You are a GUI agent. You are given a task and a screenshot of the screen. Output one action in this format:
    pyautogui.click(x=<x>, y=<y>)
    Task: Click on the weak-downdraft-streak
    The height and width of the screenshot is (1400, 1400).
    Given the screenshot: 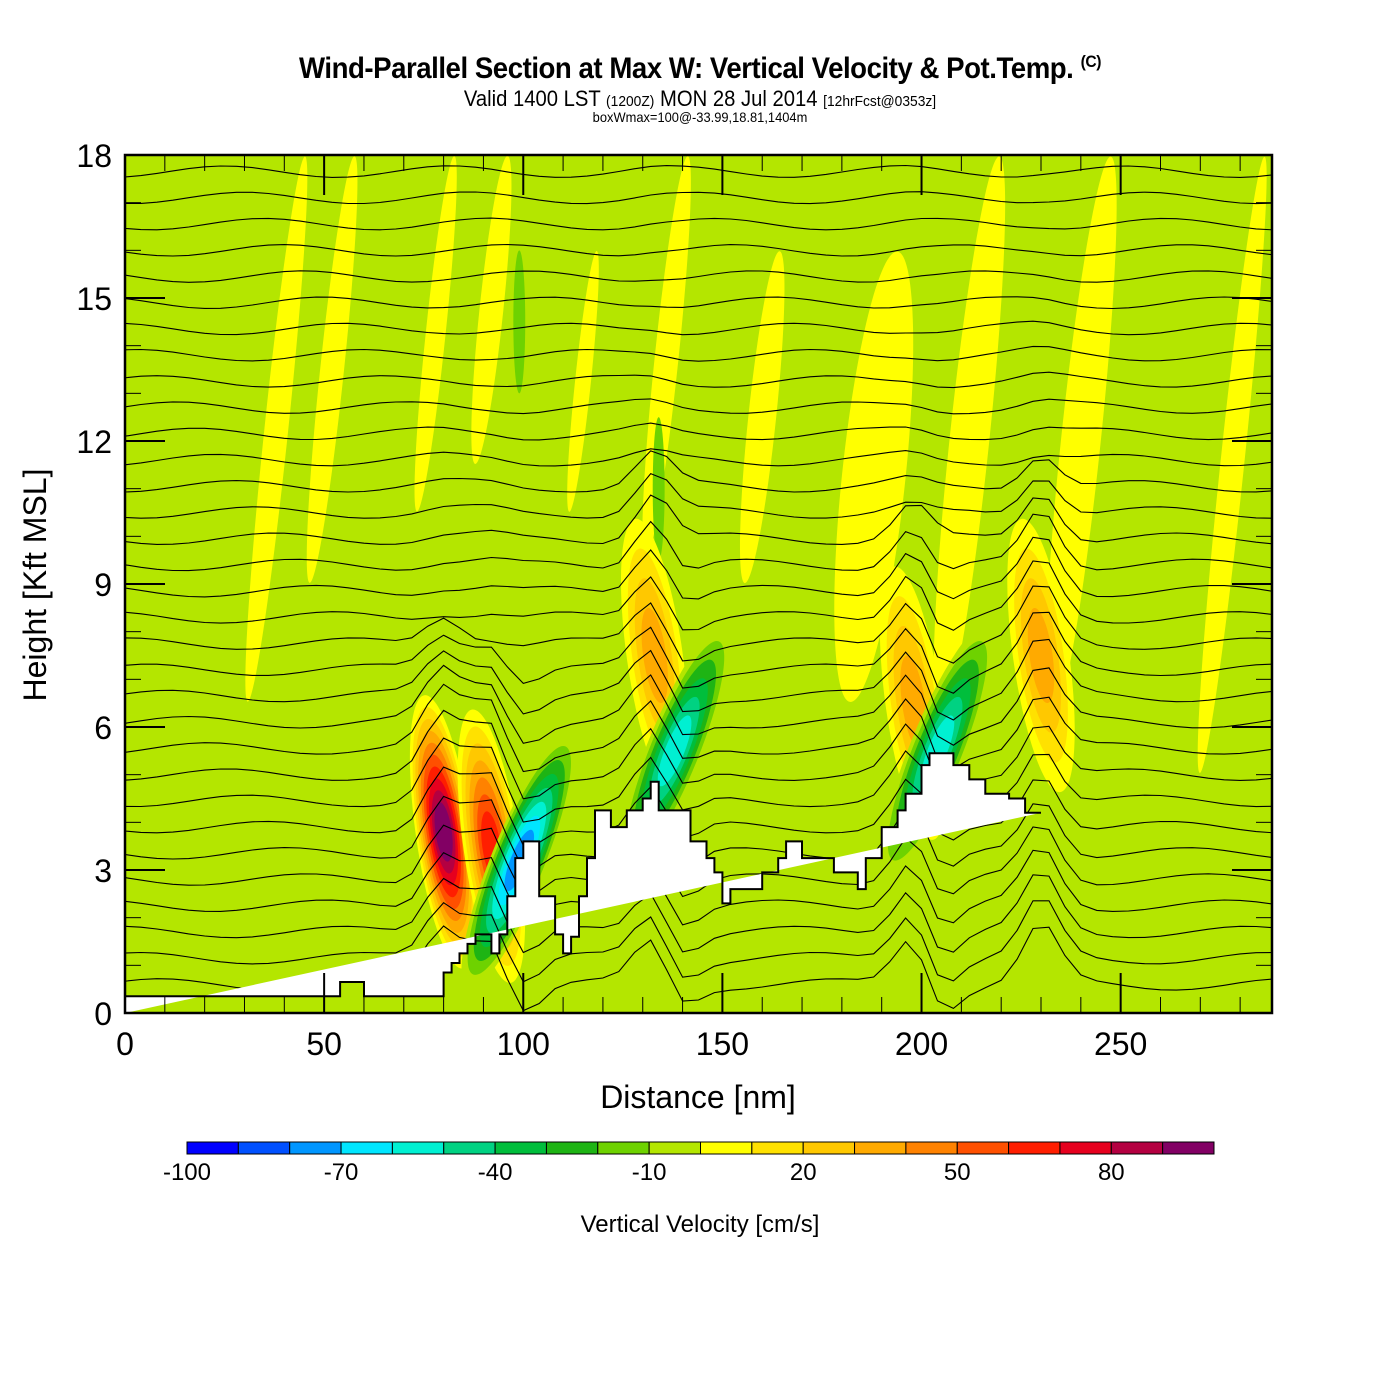 What is the action you would take?
    pyautogui.click(x=658, y=489)
    